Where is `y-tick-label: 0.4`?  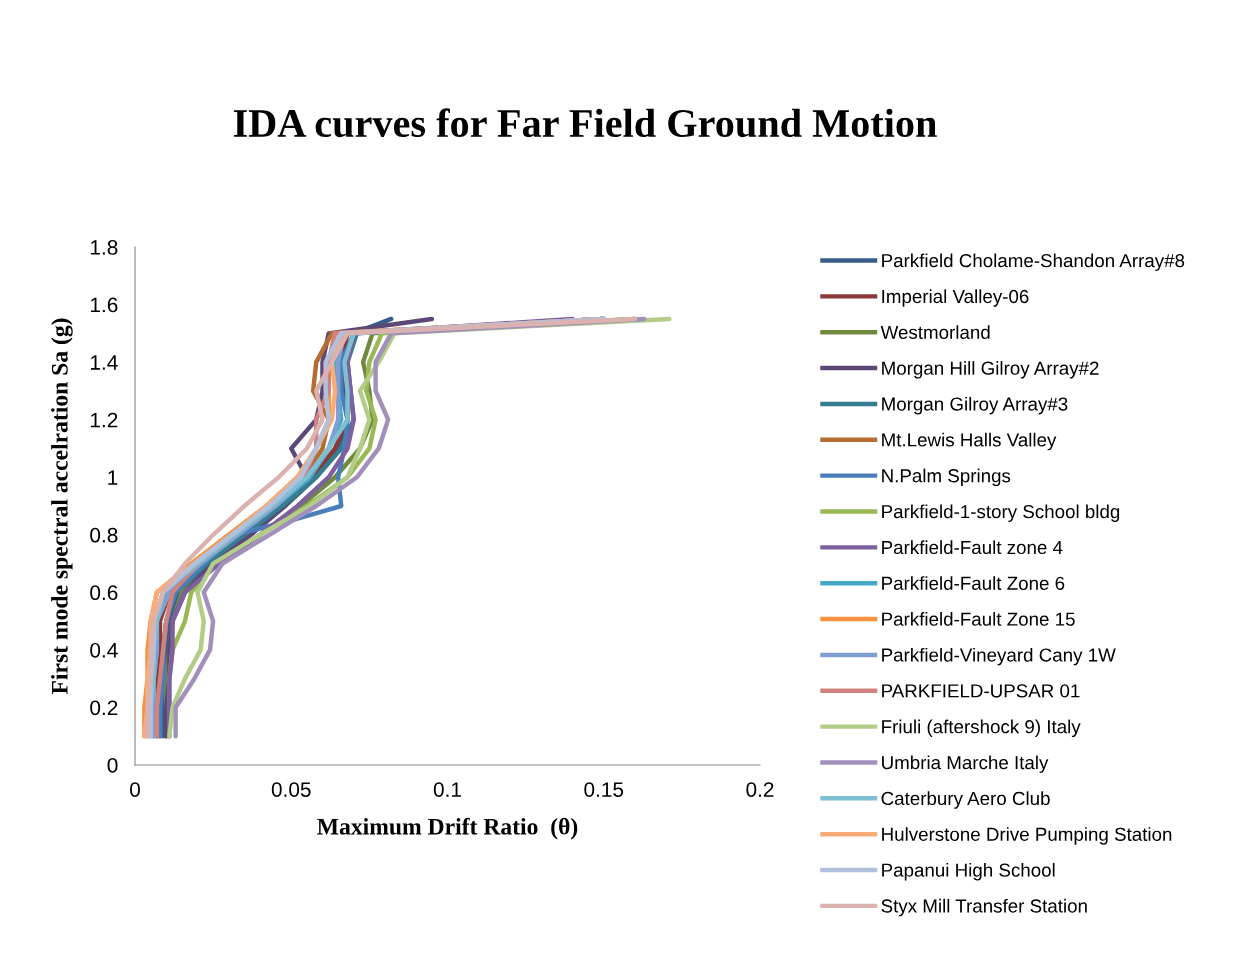 y-tick-label: 0.4 is located at coordinates (104, 650).